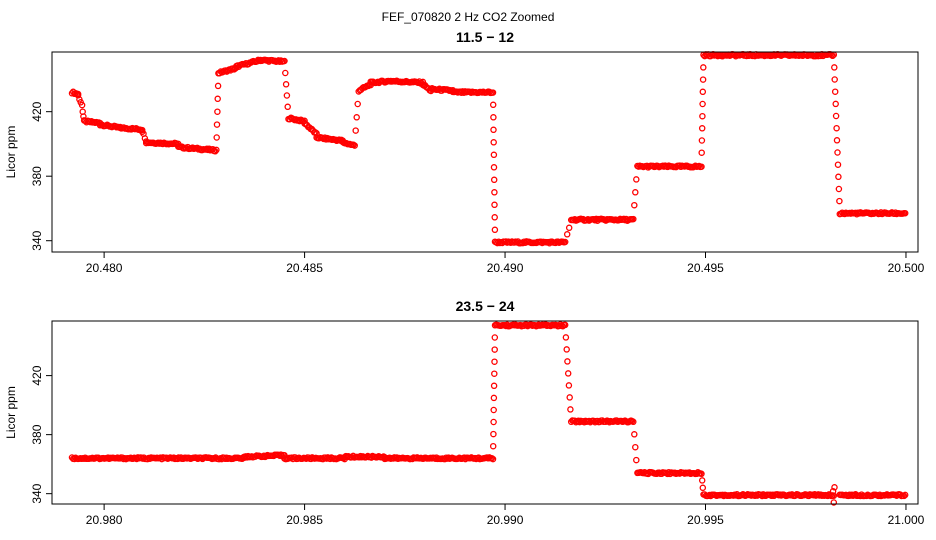  What do you see at coordinates (906, 268) in the screenshot?
I see `x-tick-label: 20.500` at bounding box center [906, 268].